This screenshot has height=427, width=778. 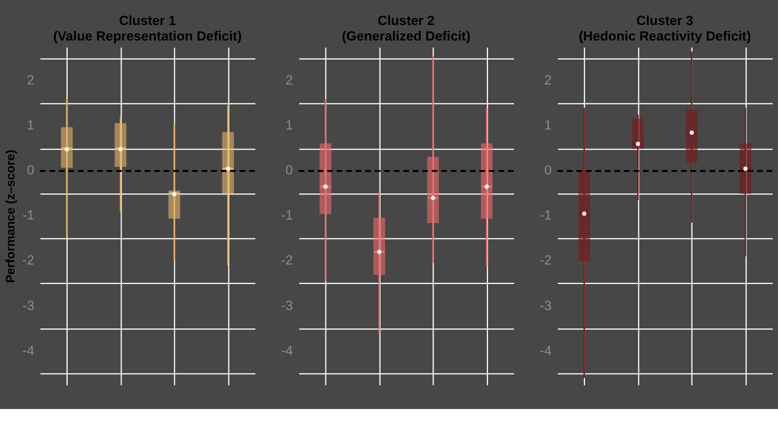 I want to click on chart-title: Cluster 1 (Value Representation Deficit), so click(x=147, y=28).